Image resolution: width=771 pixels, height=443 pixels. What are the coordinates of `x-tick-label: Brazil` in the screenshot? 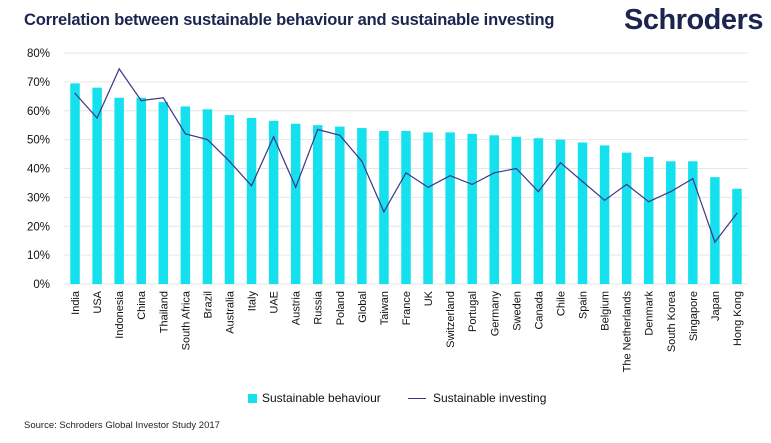 It's located at (208, 305).